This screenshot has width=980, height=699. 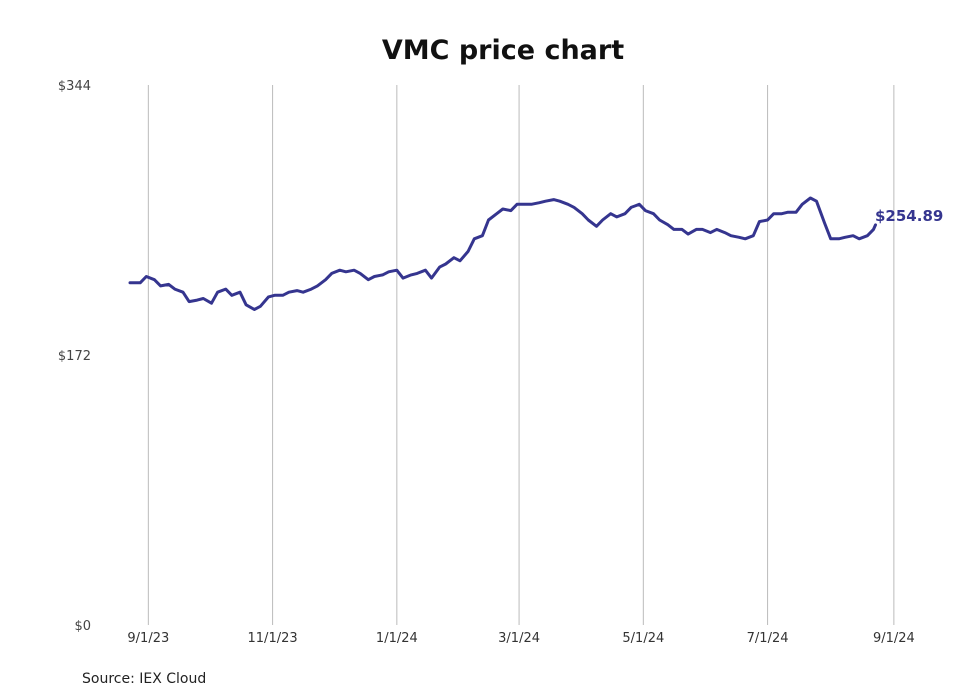 I want to click on x-tick-label: 1/1/24, so click(x=397, y=638).